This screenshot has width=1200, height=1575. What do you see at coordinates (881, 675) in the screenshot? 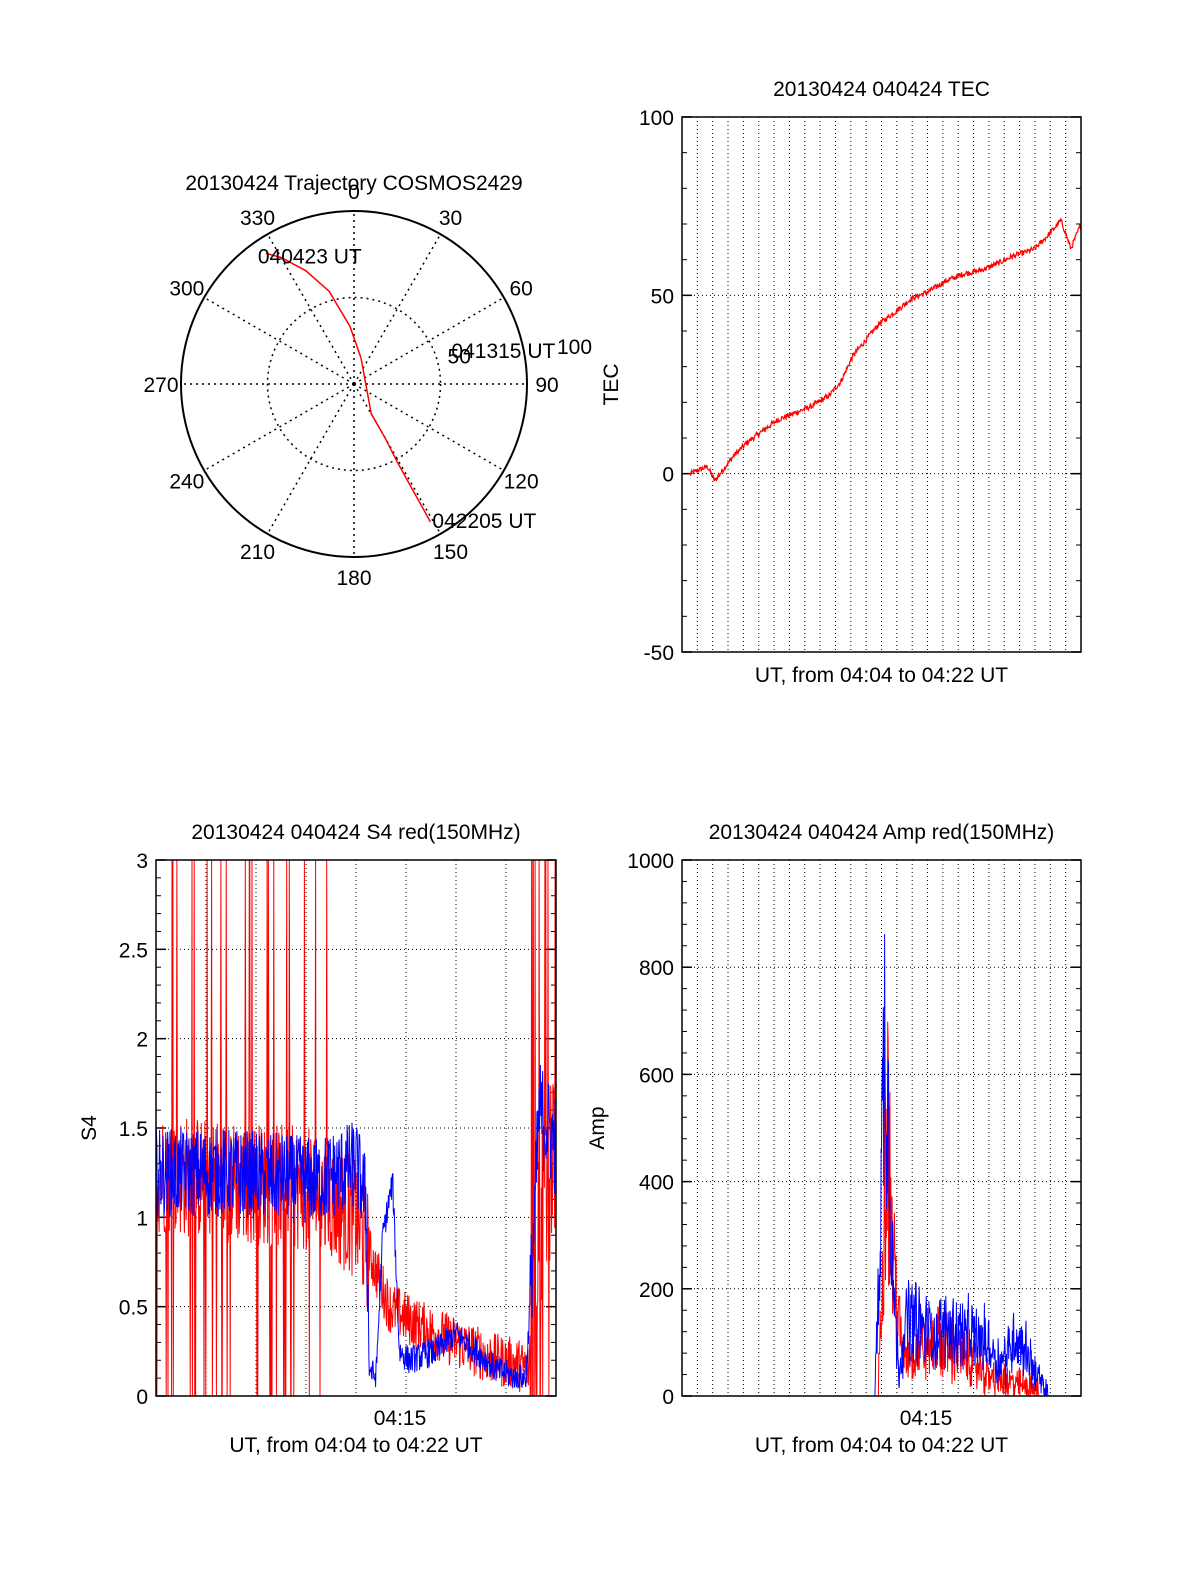
I see `tec-xlabel: UT, from 04:04 to 04:22 UT` at bounding box center [881, 675].